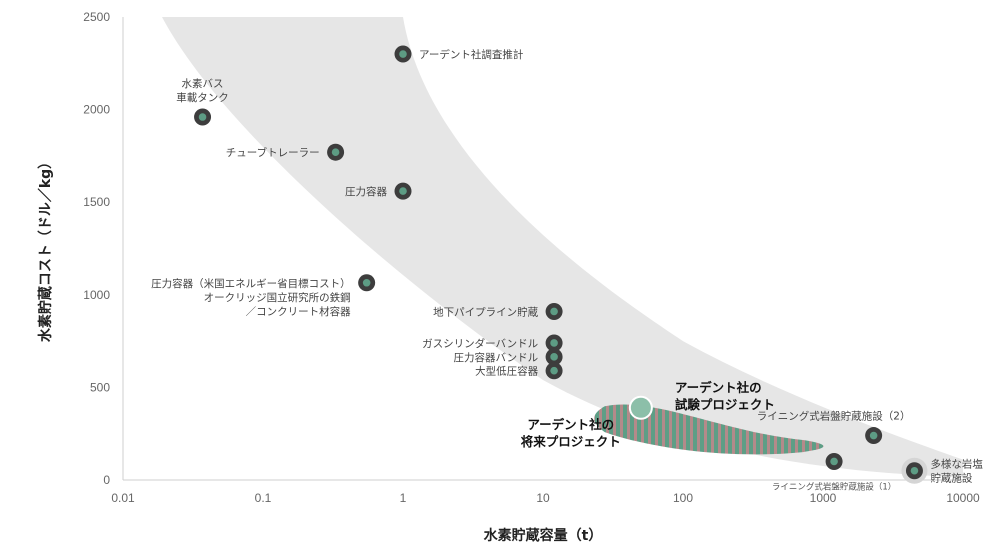  What do you see at coordinates (956, 464) in the screenshot?
I see `point-label: 多様な岩塩` at bounding box center [956, 464].